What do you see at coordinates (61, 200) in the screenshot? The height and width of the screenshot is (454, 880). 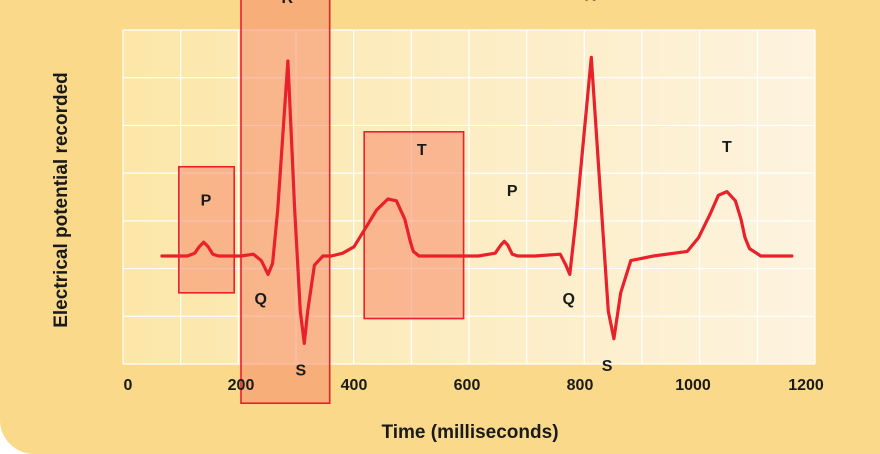 I see `y-axis-title: Electrical potential recorded` at bounding box center [61, 200].